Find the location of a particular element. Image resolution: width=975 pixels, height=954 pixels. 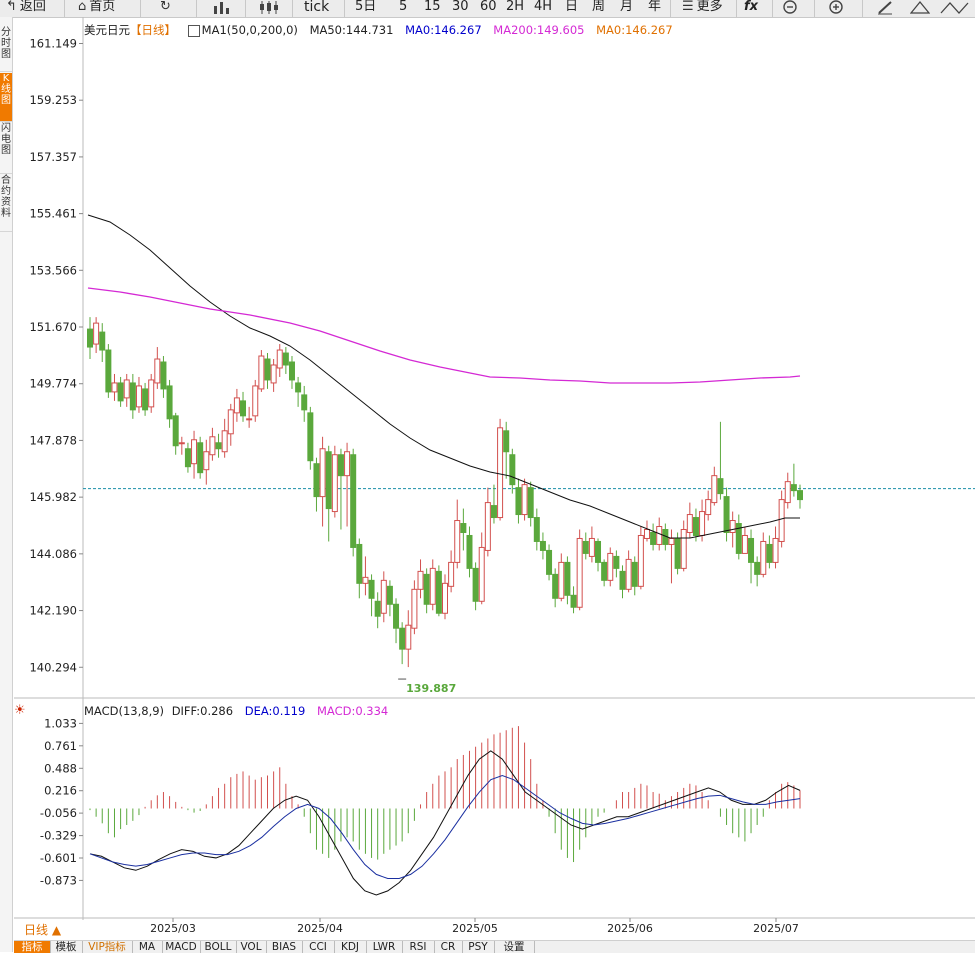

more-button: ☰ 更多 is located at coordinates (702, 7).